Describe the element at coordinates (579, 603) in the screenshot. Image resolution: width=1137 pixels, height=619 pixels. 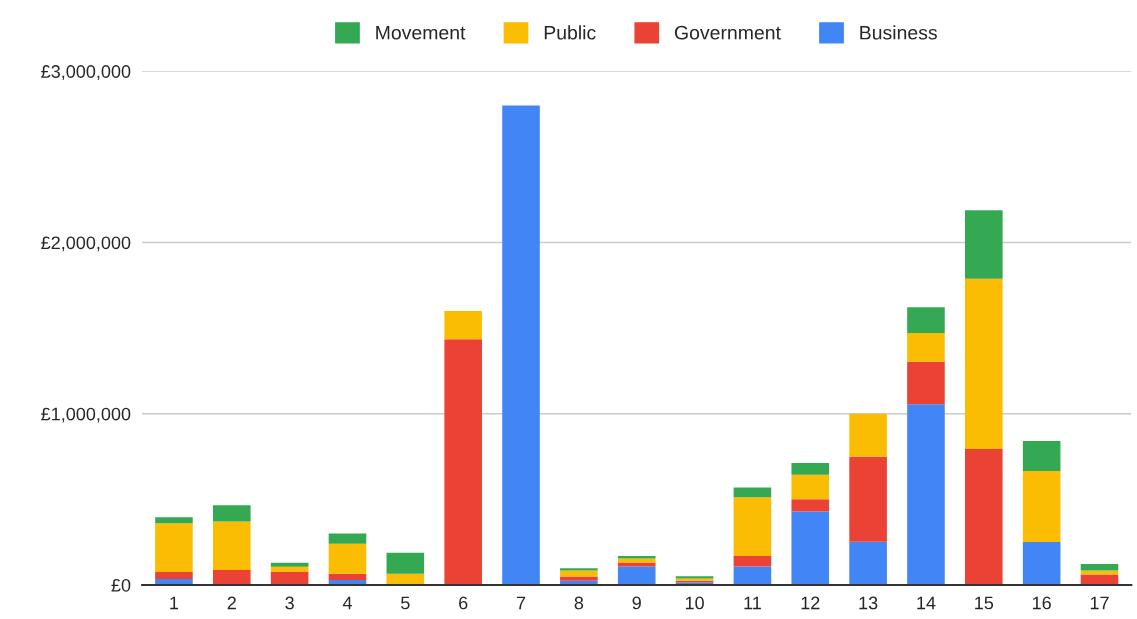
I see `x-tick-label: 8` at that location.